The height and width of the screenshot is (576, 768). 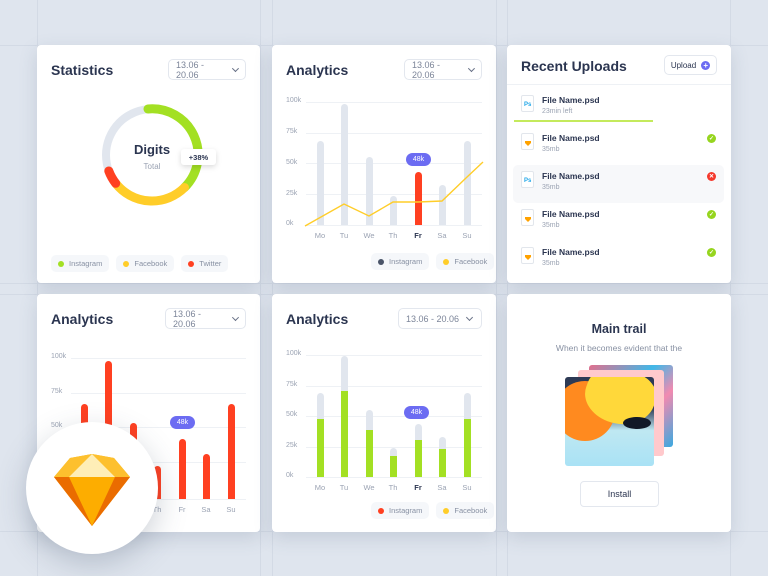 I want to click on x-tick: Th, so click(x=157, y=509).